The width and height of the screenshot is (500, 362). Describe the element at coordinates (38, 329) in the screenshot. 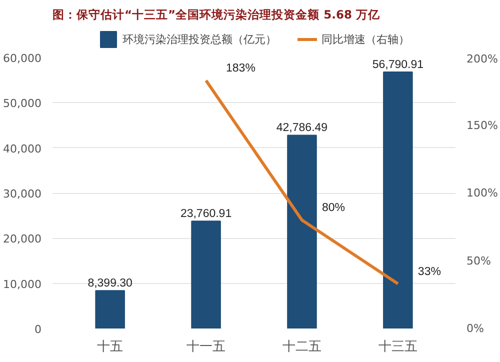

I see `y-tick-label: 0` at that location.